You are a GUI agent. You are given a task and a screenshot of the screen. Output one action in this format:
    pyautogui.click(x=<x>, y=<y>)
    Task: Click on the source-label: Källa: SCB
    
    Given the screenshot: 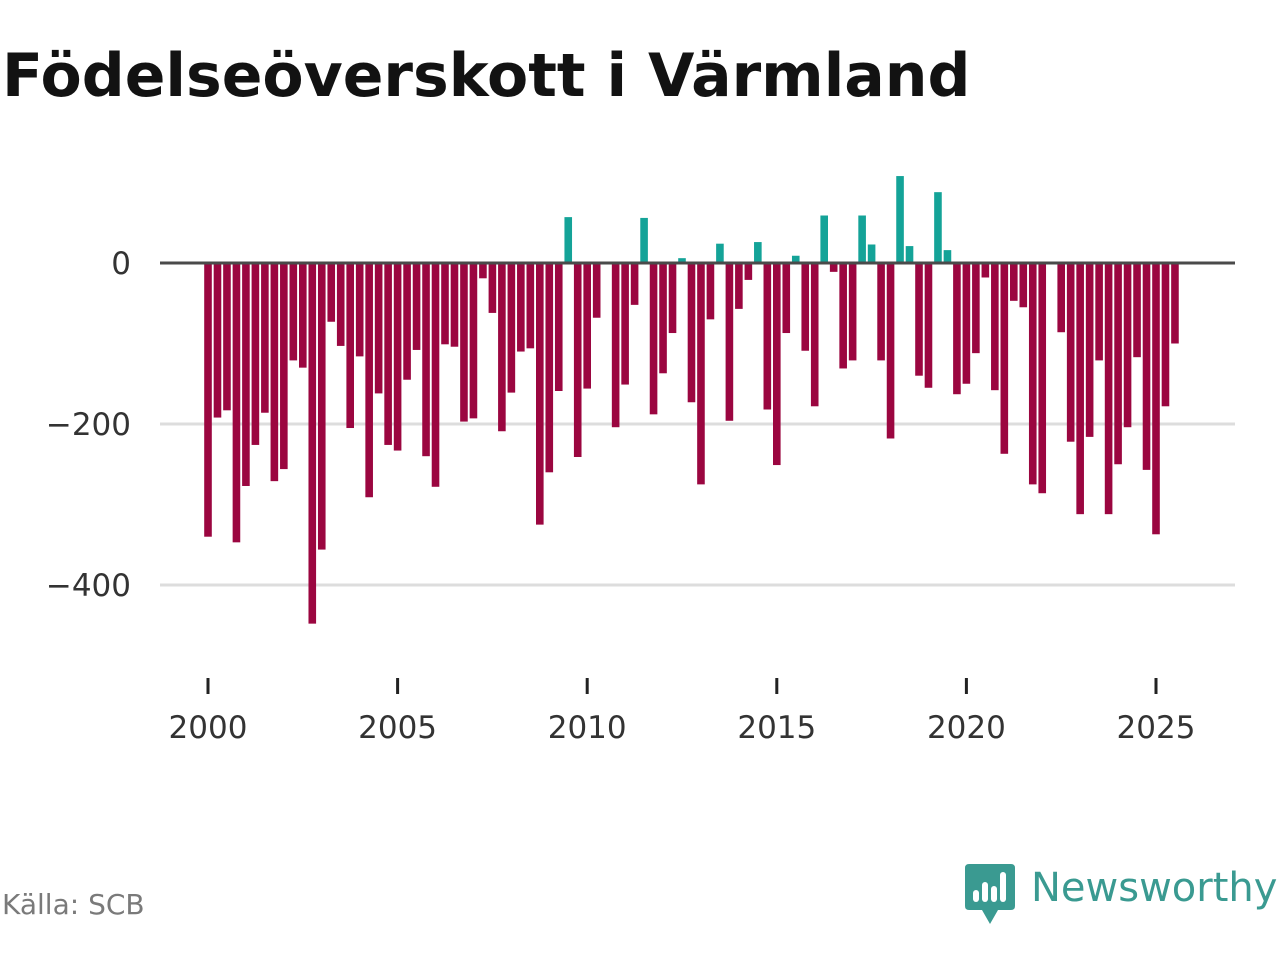 What is the action you would take?
    pyautogui.click(x=73, y=904)
    